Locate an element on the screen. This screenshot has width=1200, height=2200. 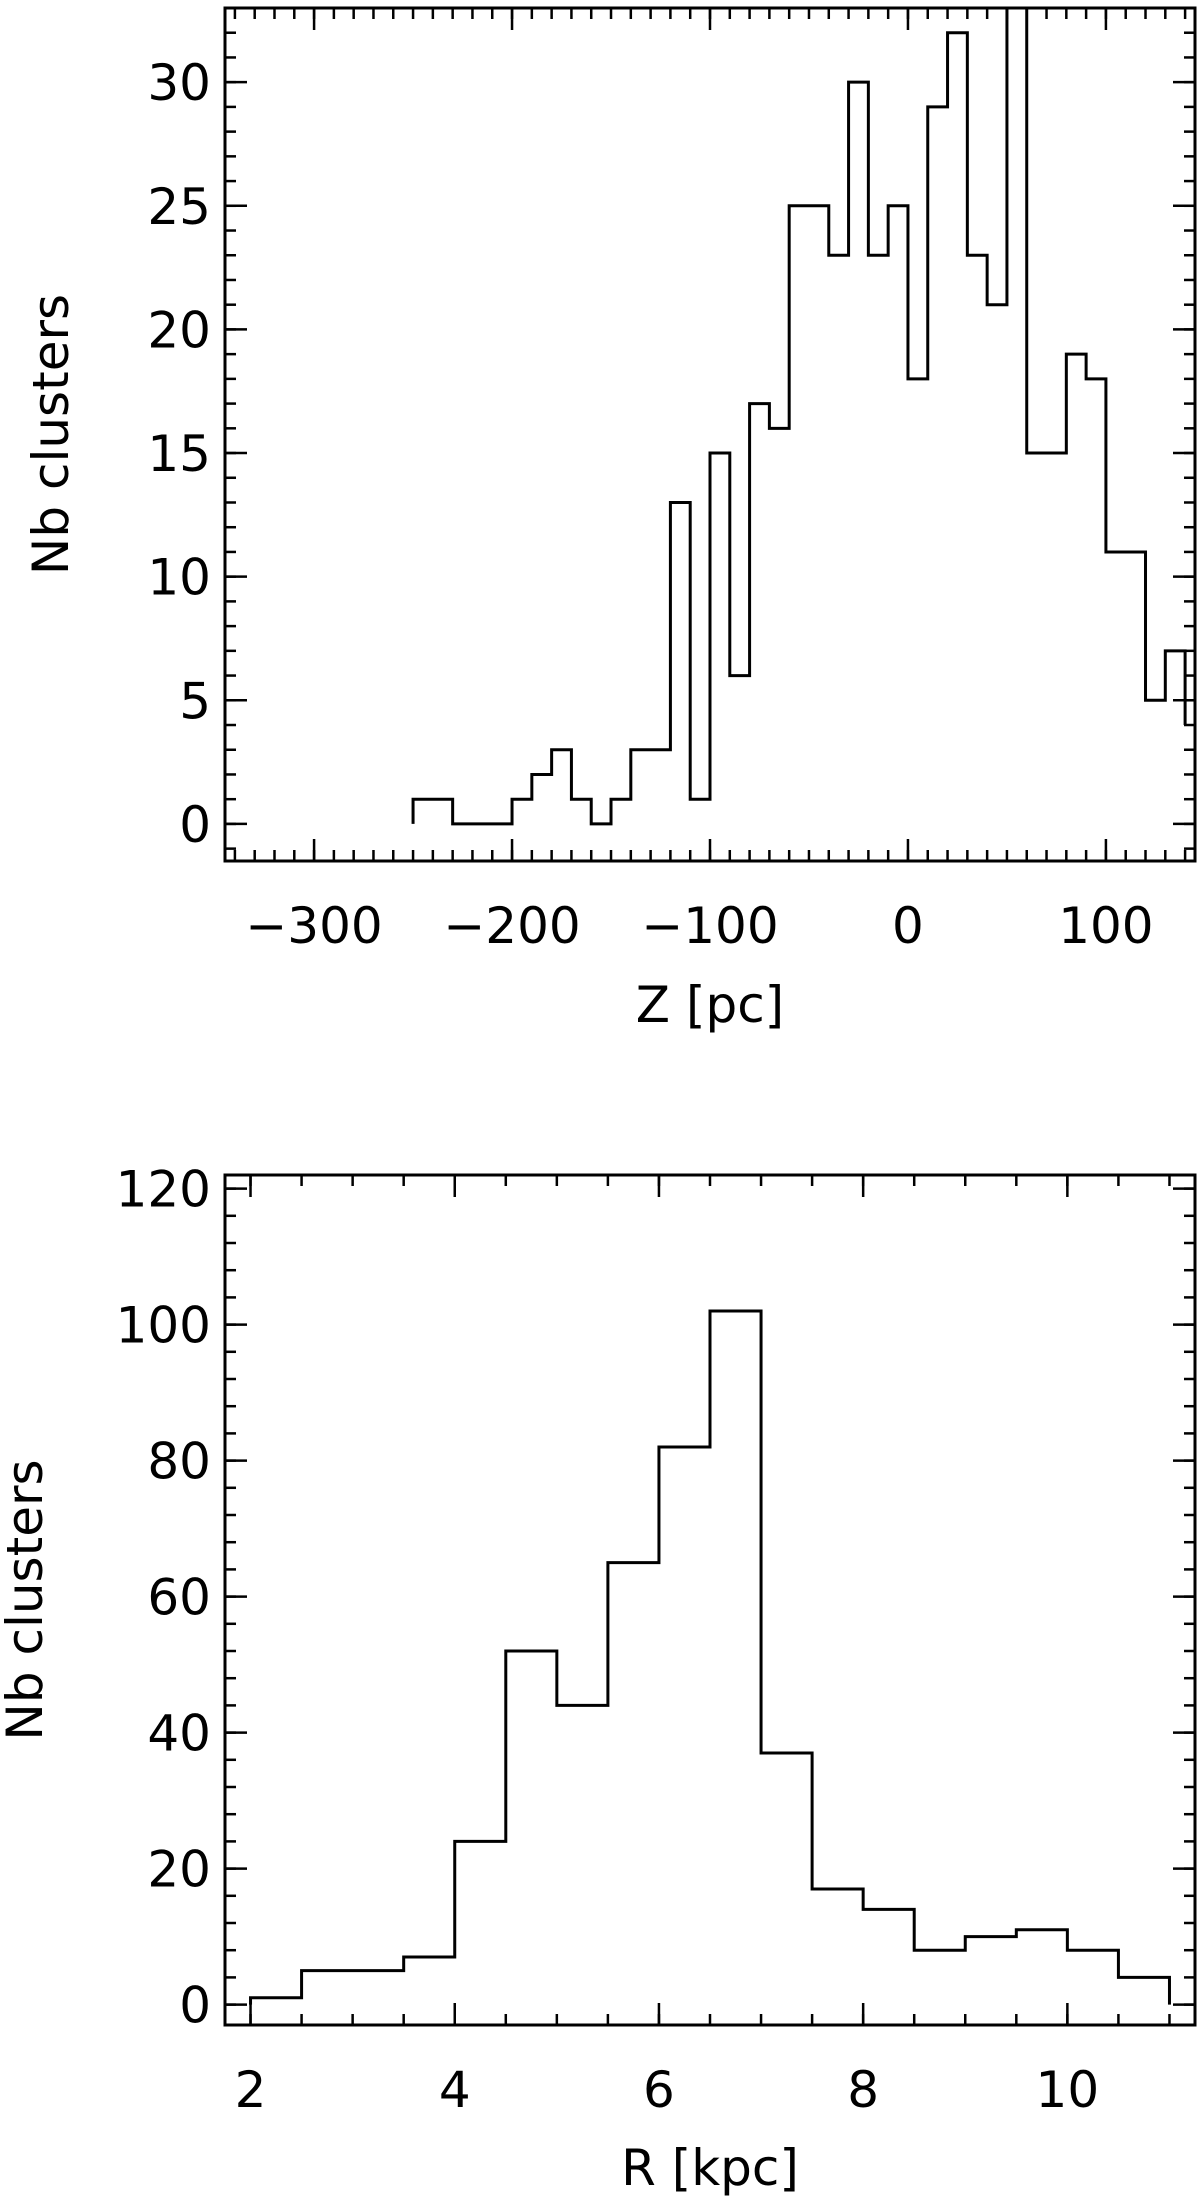
y-tick-label: 5 is located at coordinates (195, 701).